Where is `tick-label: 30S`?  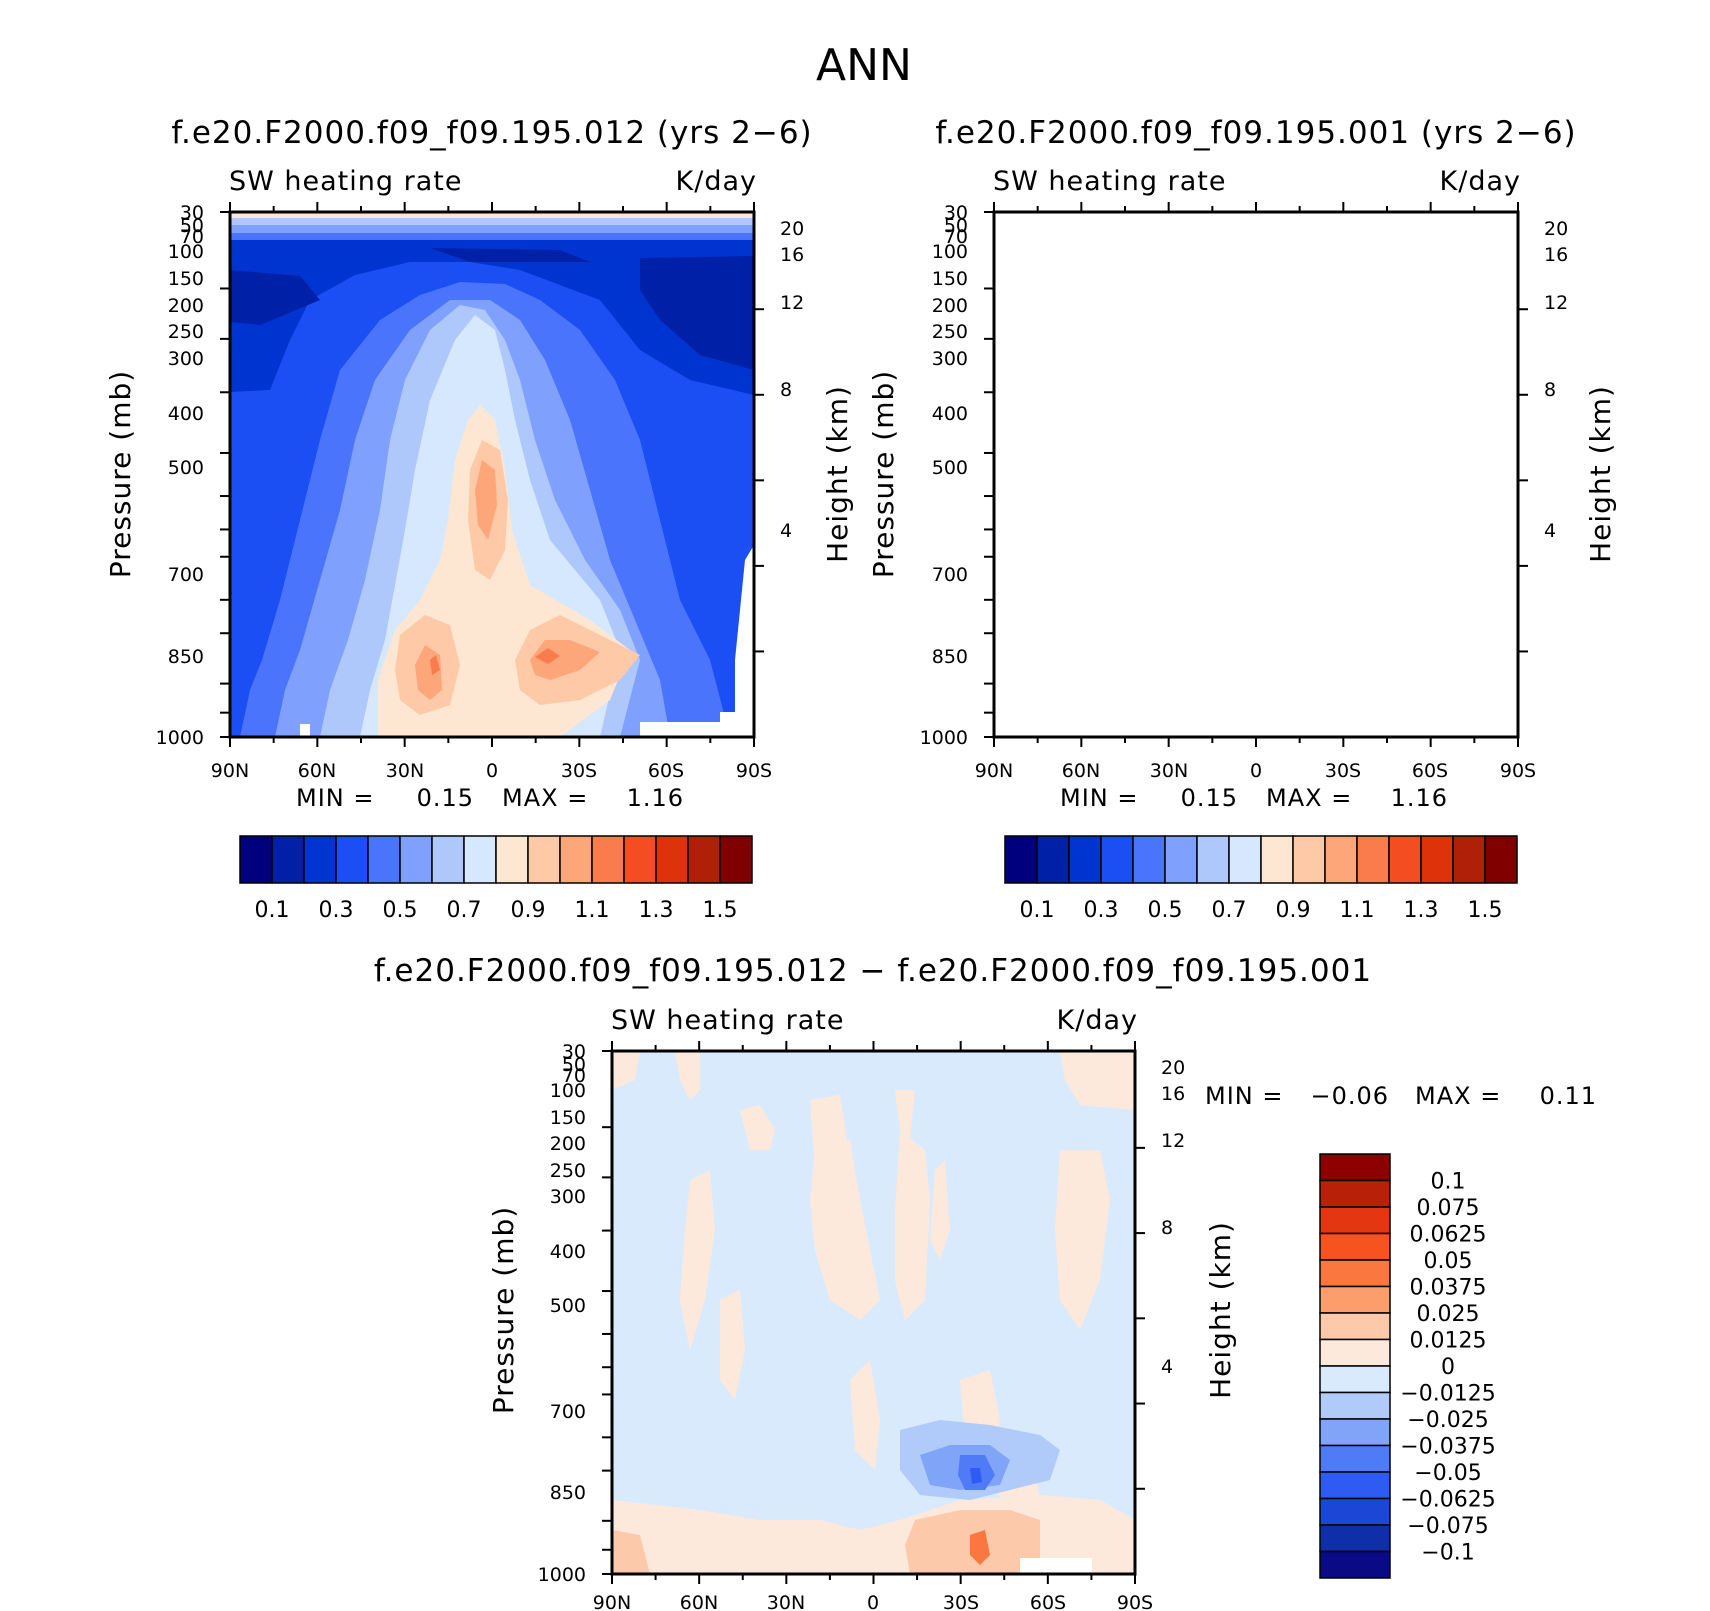 tick-label: 30S is located at coordinates (961, 1601).